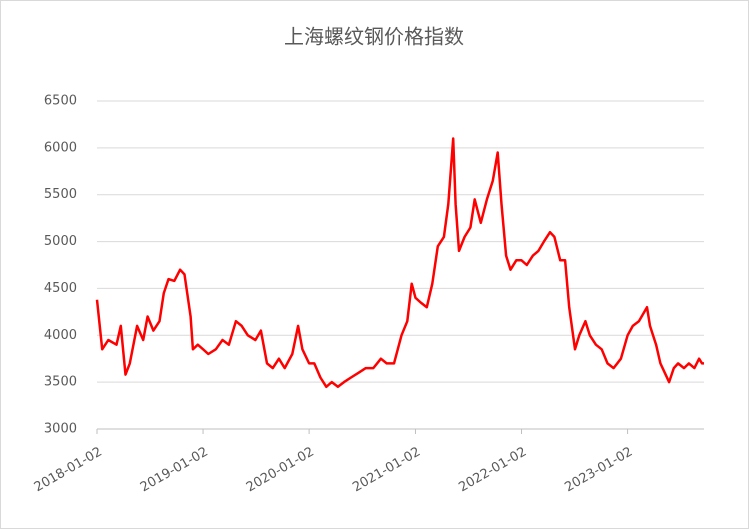  What do you see at coordinates (60, 288) in the screenshot?
I see `y-tick-label: 4500` at bounding box center [60, 288].